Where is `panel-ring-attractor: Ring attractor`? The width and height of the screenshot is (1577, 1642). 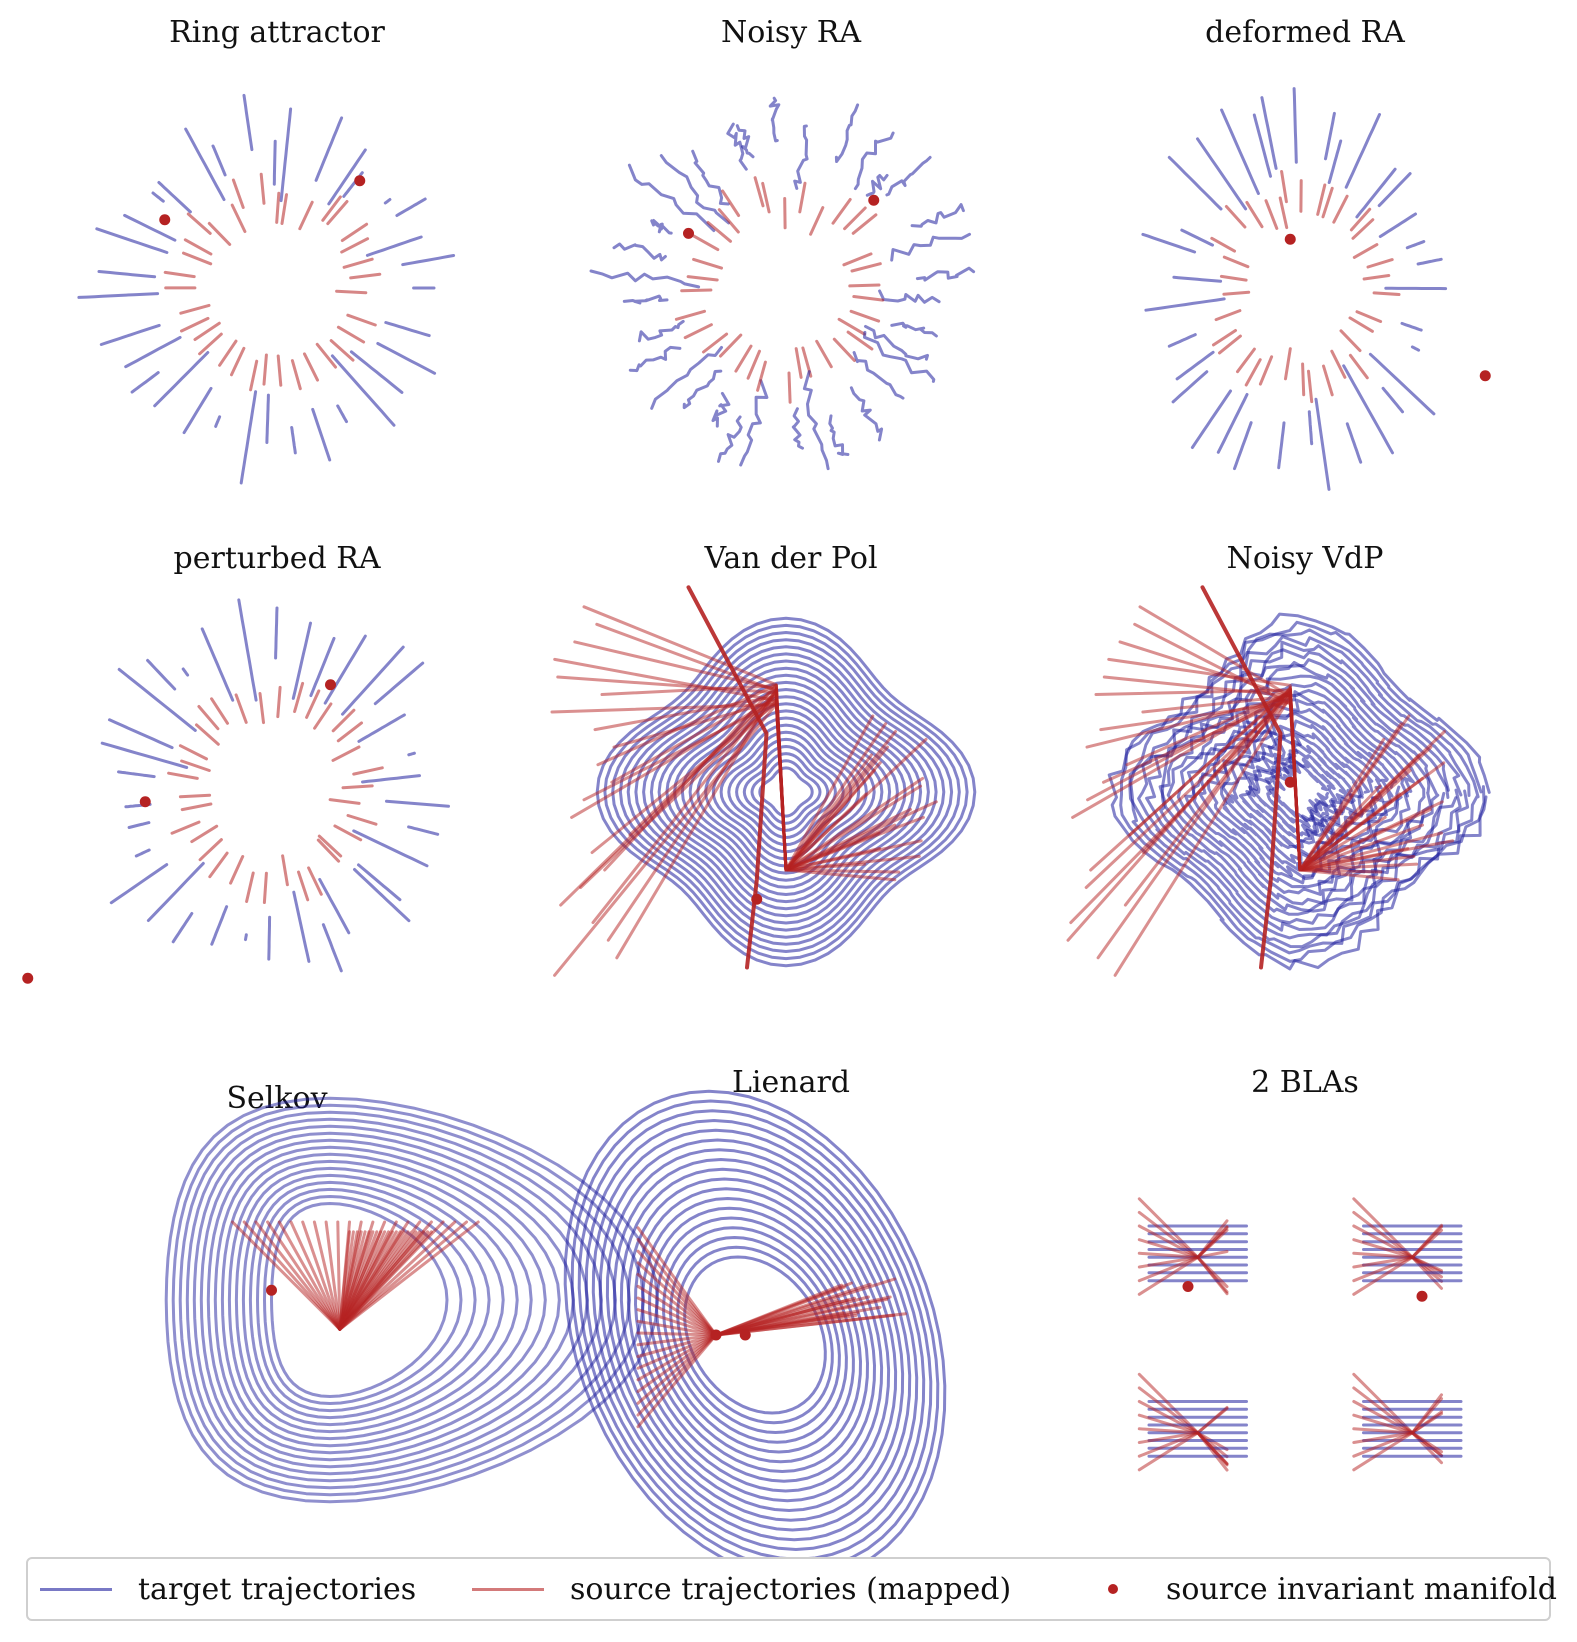
panel-ring-attractor: Ring attractor is located at coordinates (266, 250).